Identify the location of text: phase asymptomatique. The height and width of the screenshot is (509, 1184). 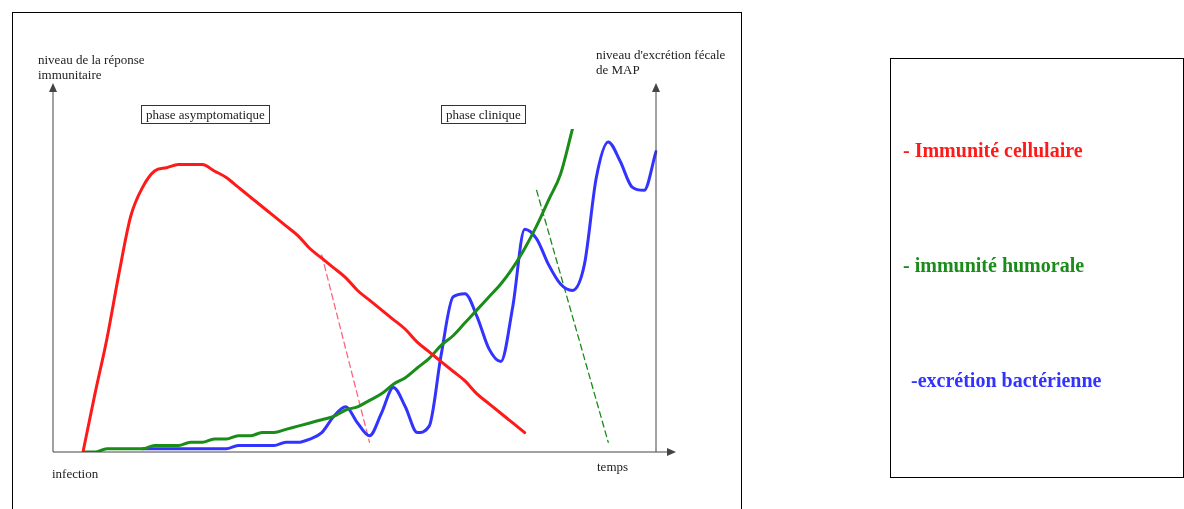
(205, 114).